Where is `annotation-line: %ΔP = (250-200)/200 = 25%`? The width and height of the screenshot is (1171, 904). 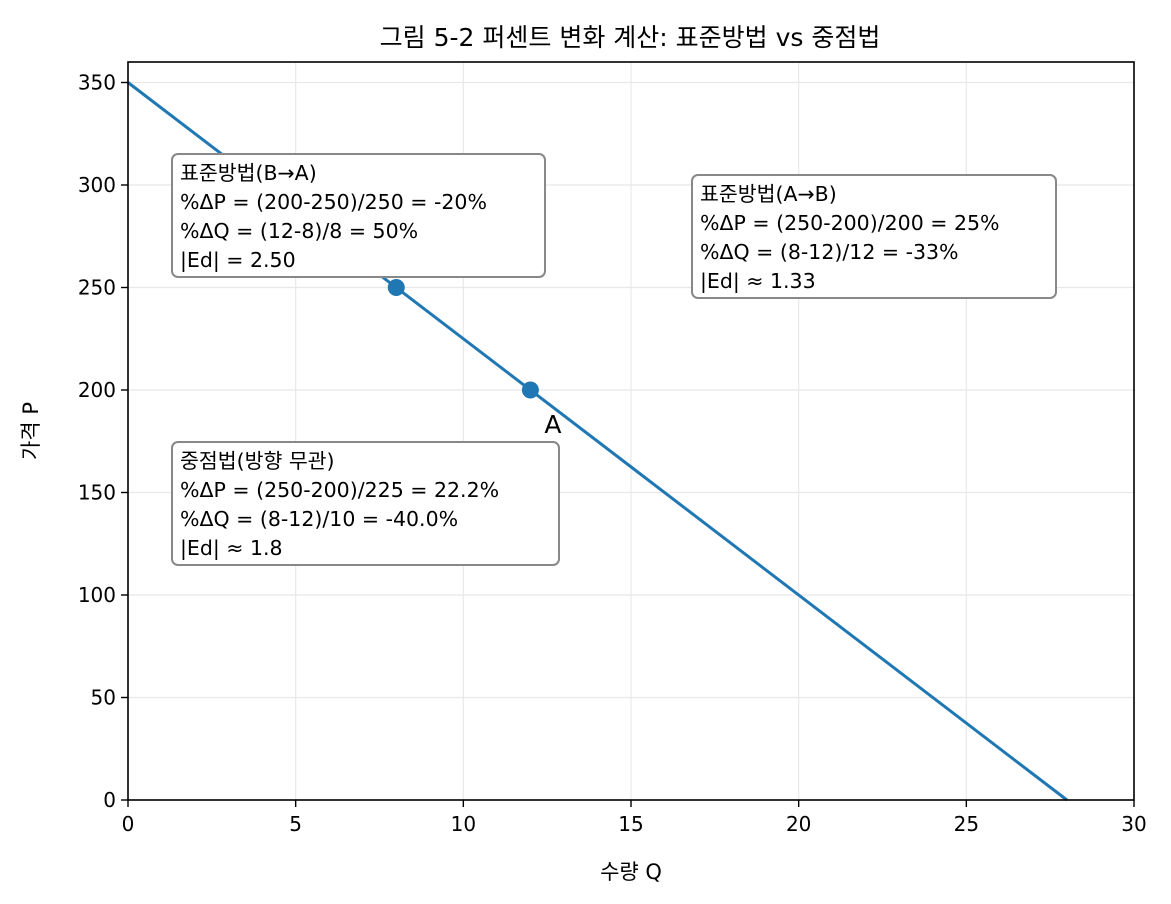 annotation-line: %ΔP = (250-200)/200 = 25% is located at coordinates (850, 223).